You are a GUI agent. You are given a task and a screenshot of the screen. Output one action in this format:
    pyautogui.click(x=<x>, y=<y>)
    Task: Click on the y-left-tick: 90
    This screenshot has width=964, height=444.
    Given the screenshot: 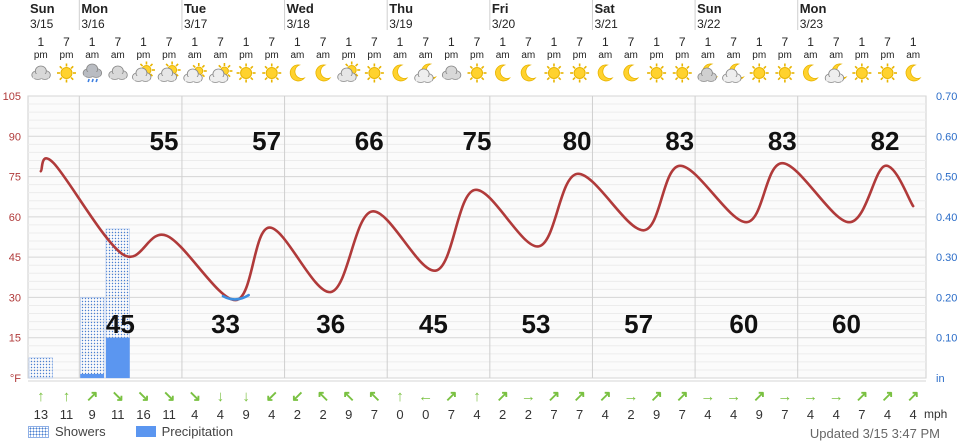 What is the action you would take?
    pyautogui.click(x=15, y=137)
    